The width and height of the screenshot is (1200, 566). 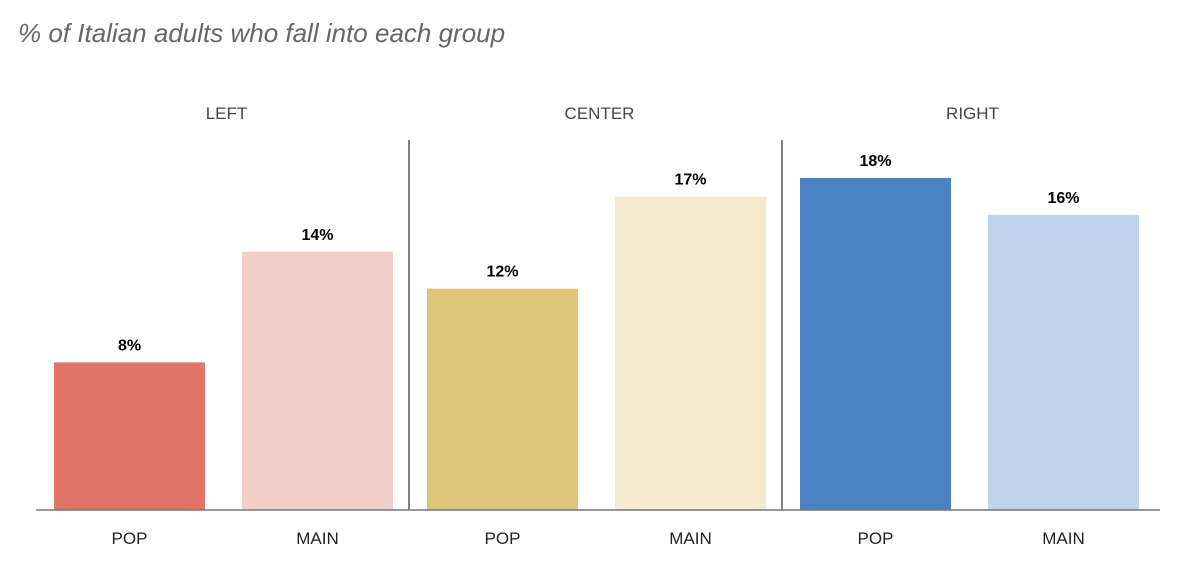 What do you see at coordinates (503, 538) in the screenshot?
I see `x-tick-label-center-pop: POP` at bounding box center [503, 538].